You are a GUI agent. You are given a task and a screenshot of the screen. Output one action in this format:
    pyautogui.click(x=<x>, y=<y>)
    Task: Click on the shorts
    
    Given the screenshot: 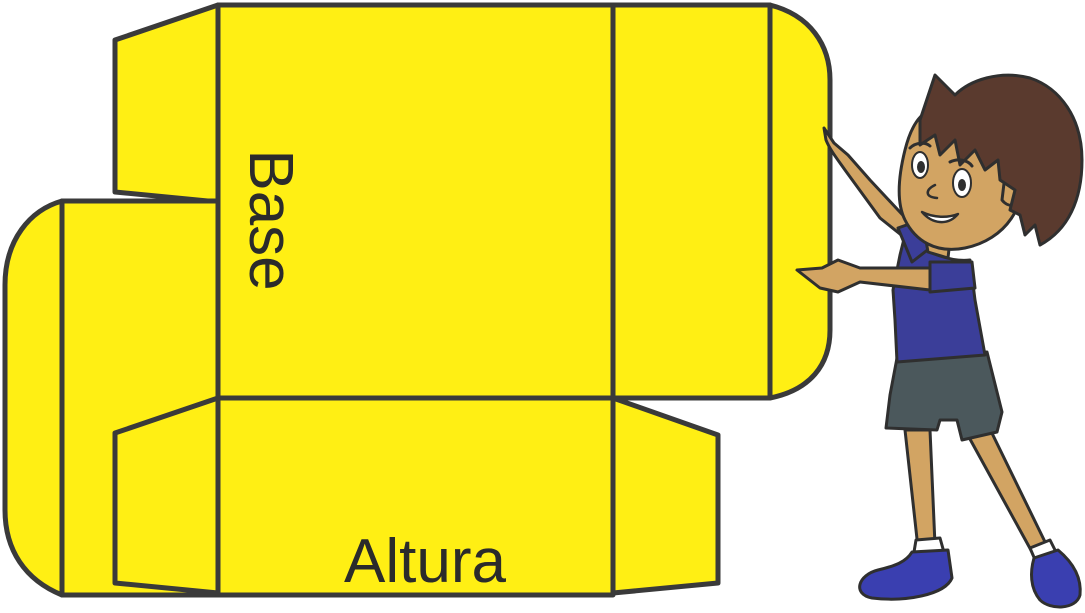 What is the action you would take?
    pyautogui.click(x=944, y=396)
    